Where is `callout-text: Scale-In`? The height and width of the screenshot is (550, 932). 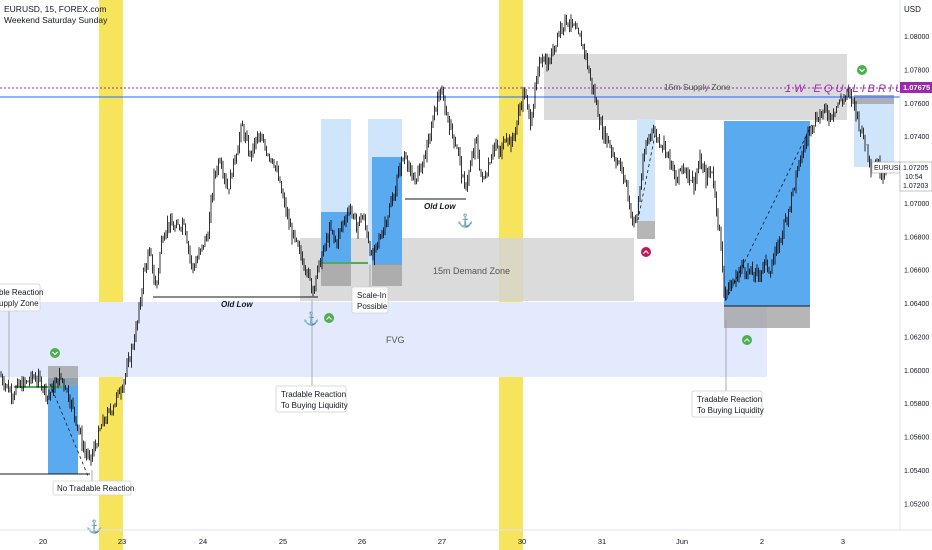
callout-text: Scale-In is located at coordinates (371, 295).